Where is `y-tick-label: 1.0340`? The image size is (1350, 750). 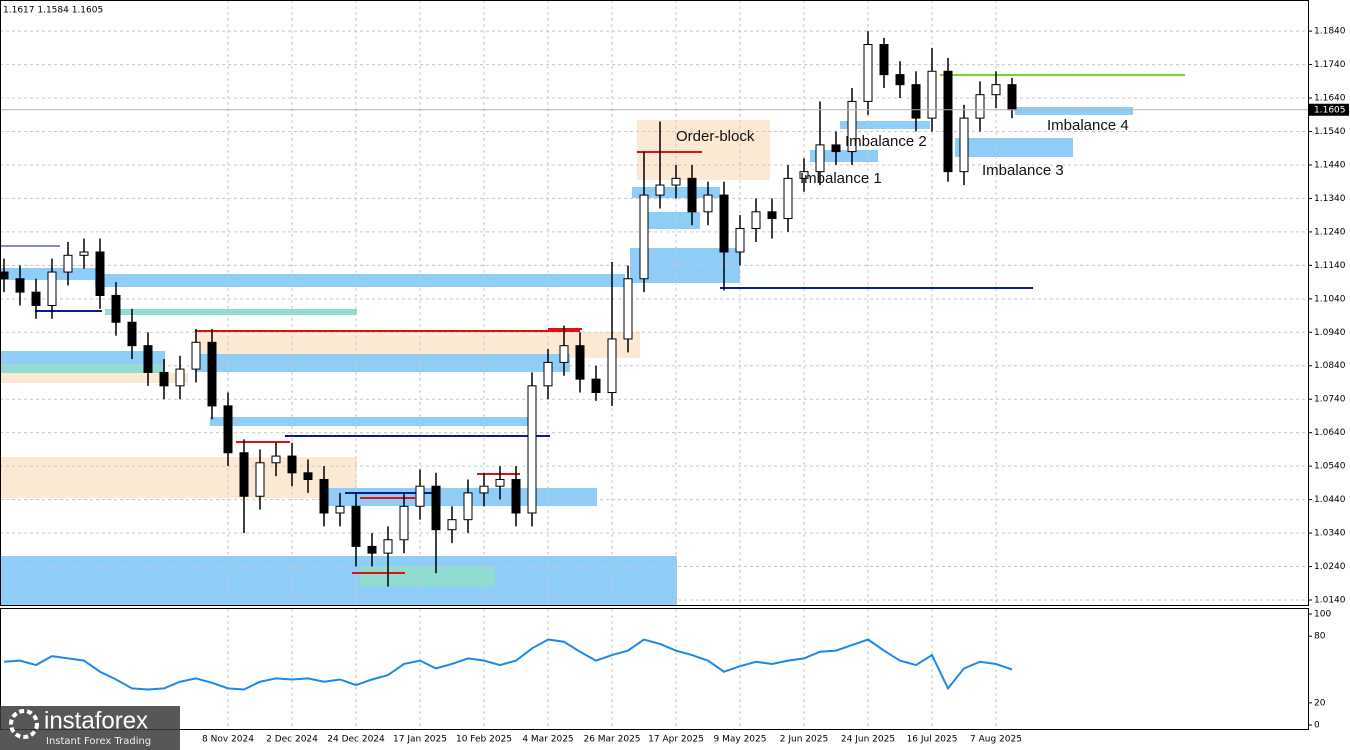
y-tick-label: 1.0340 is located at coordinates (1330, 534).